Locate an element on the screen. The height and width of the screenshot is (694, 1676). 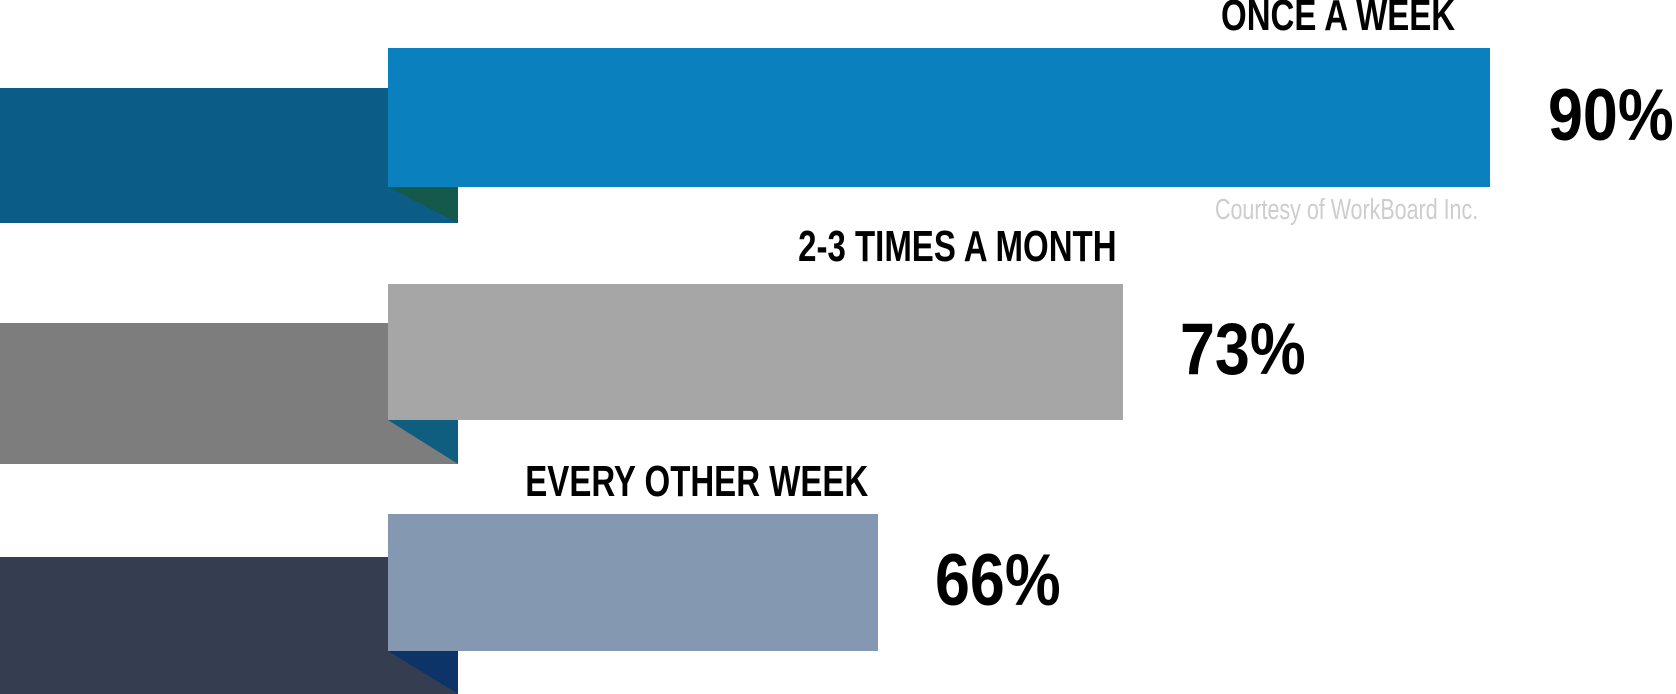
bar-value-once-a-week: 90% is located at coordinates (1611, 115).